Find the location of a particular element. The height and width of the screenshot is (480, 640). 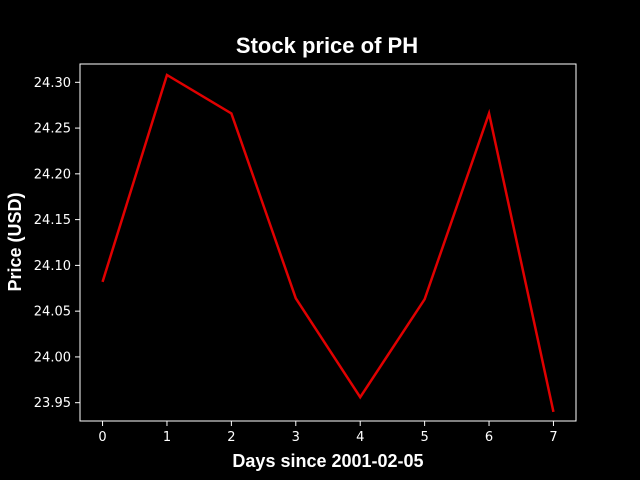

y-tick-label: 24.00 is located at coordinates (52, 357).